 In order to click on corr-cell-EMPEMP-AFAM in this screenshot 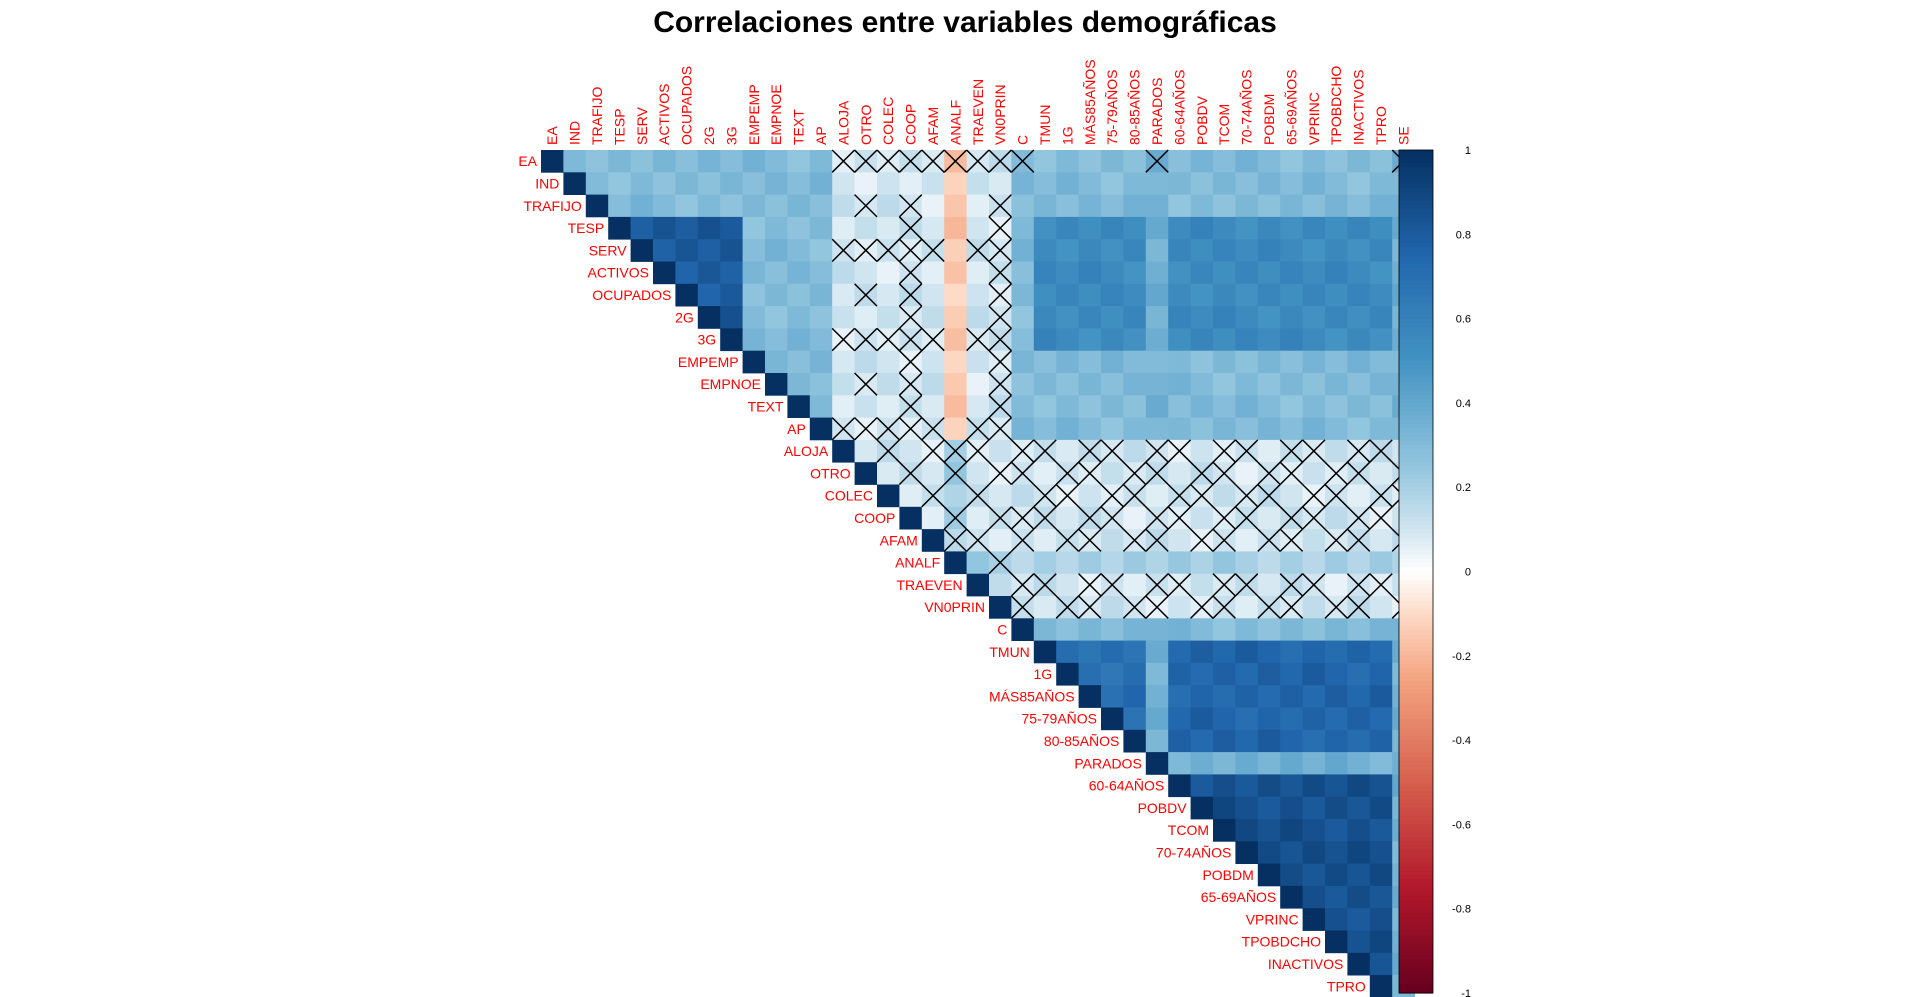, I will do `click(933, 362)`.